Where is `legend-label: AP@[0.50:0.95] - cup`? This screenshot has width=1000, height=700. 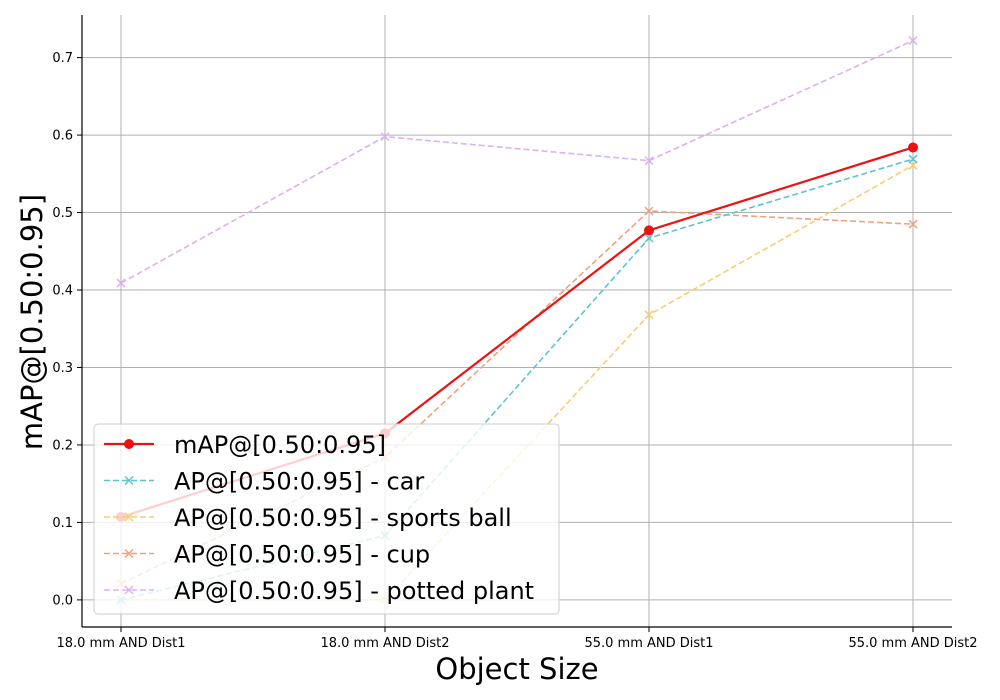 legend-label: AP@[0.50:0.95] - cup is located at coordinates (302, 555).